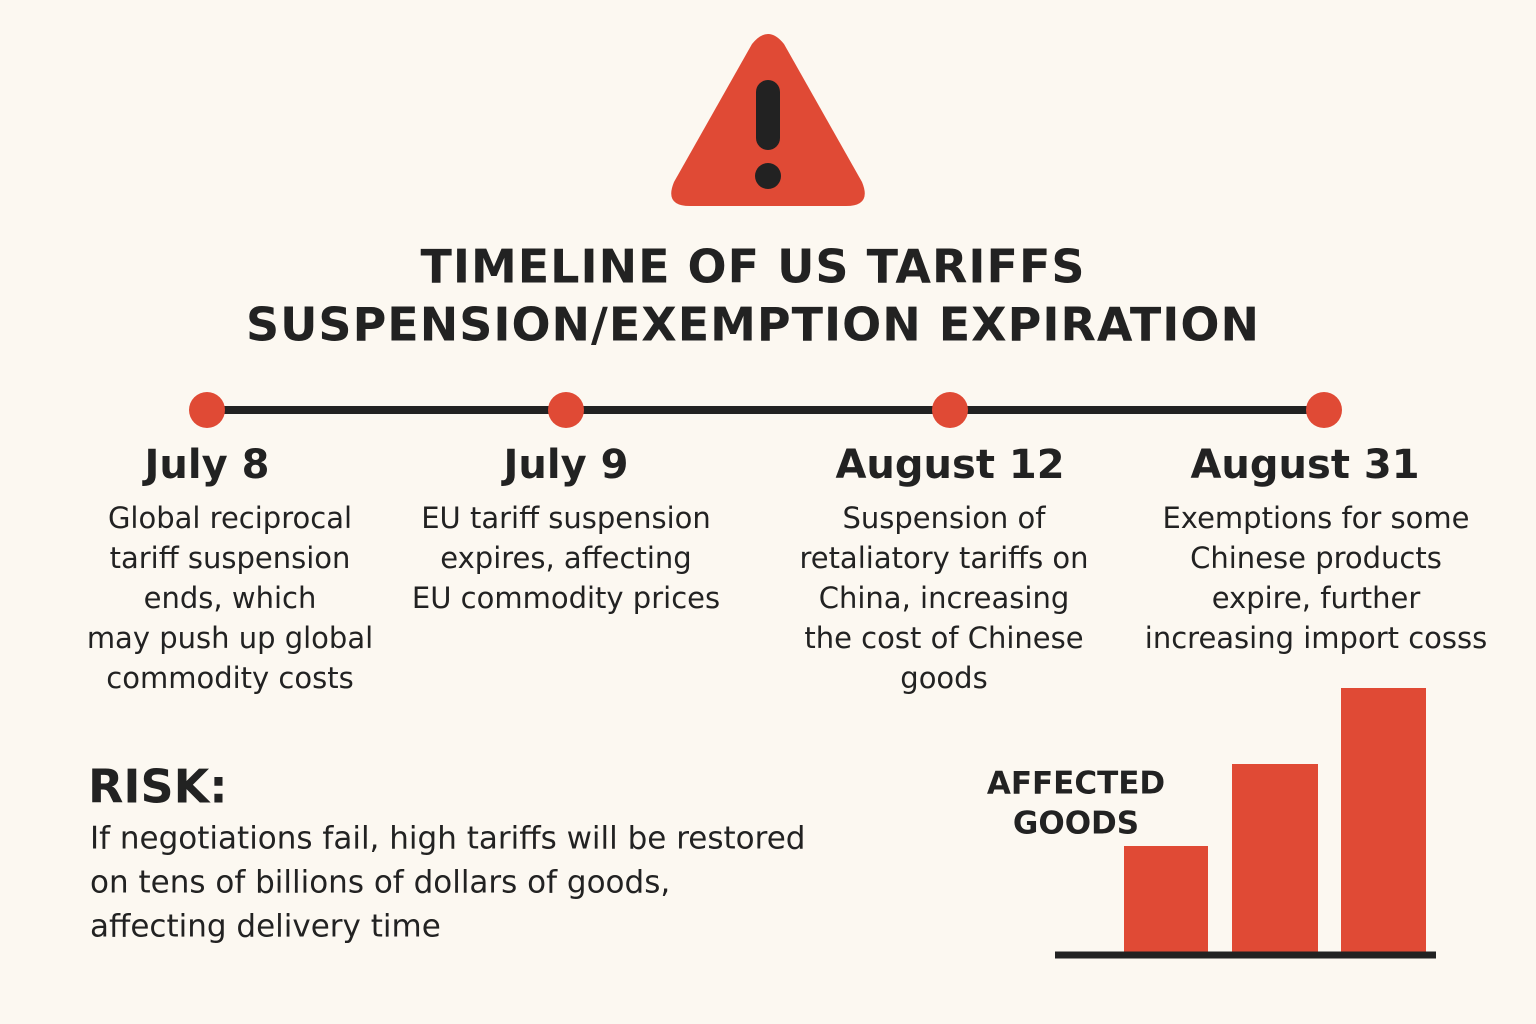 The image size is (1536, 1024). What do you see at coordinates (753, 325) in the screenshot?
I see `title-line: SUSPENSION/EXEMPTION EXPIRATION` at bounding box center [753, 325].